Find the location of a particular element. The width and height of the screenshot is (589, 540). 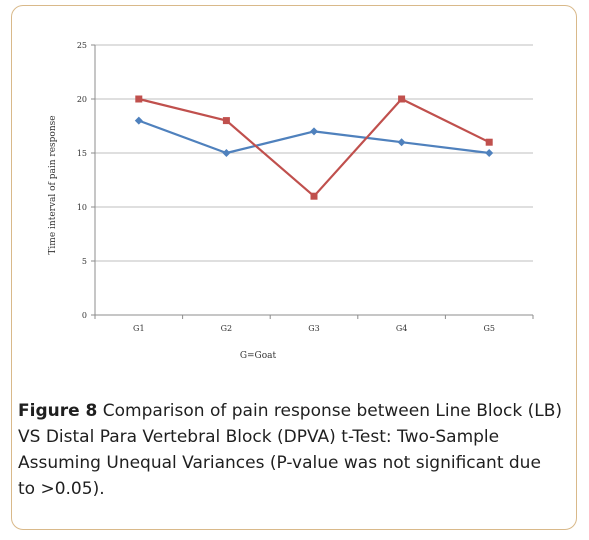

y-tick-label: 25 is located at coordinates (82, 45).